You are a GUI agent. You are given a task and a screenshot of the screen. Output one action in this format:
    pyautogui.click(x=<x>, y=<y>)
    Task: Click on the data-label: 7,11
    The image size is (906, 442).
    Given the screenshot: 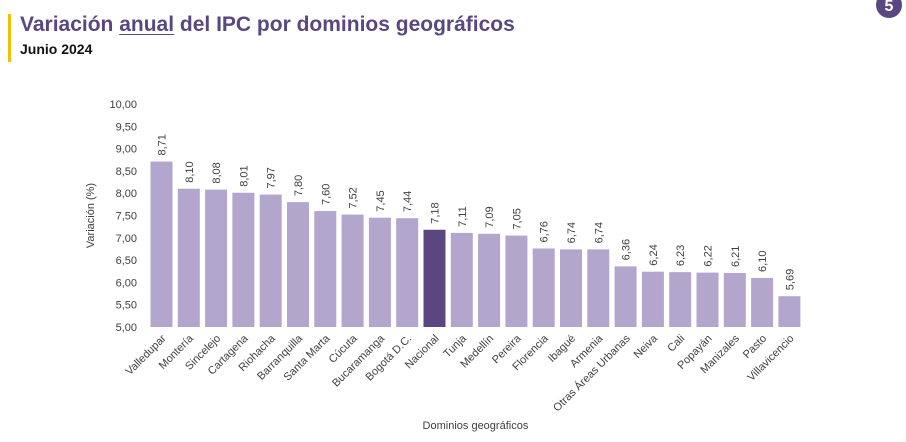 What is the action you would take?
    pyautogui.click(x=463, y=216)
    